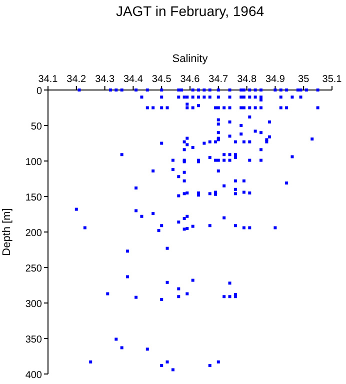 The image size is (346, 384). Describe the element at coordinates (33, 375) in the screenshot. I see `y-tick-label: 400` at that location.